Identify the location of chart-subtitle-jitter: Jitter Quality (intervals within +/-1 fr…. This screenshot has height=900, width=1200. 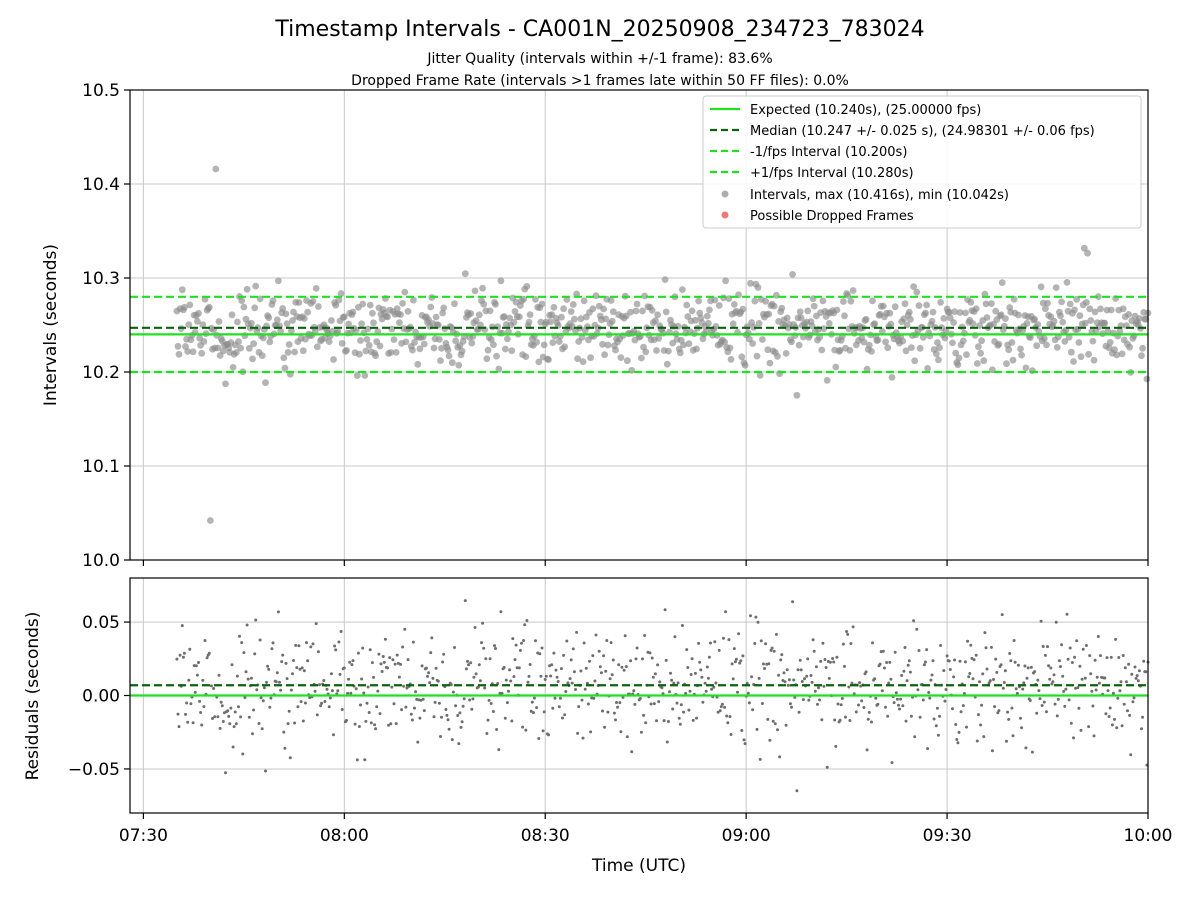
(599, 59).